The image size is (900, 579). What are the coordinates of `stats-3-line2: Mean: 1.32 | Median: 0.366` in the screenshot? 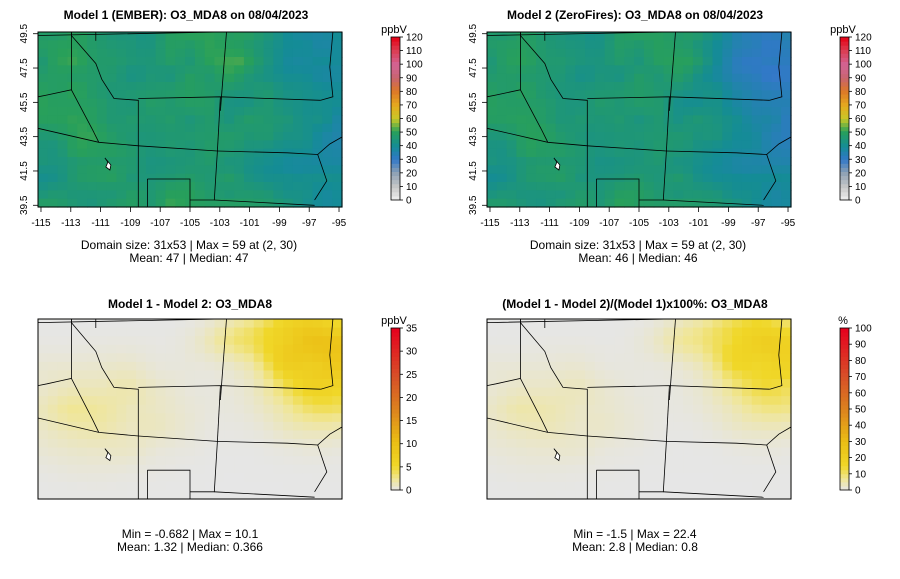 It's located at (190, 547).